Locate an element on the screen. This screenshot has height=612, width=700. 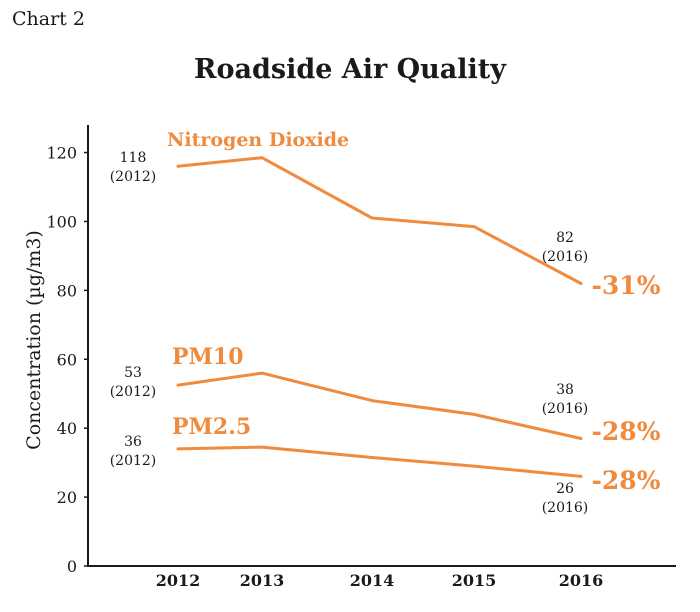
y-ticks: 0 20 40 60 80 100 120 is located at coordinates (67, 360).